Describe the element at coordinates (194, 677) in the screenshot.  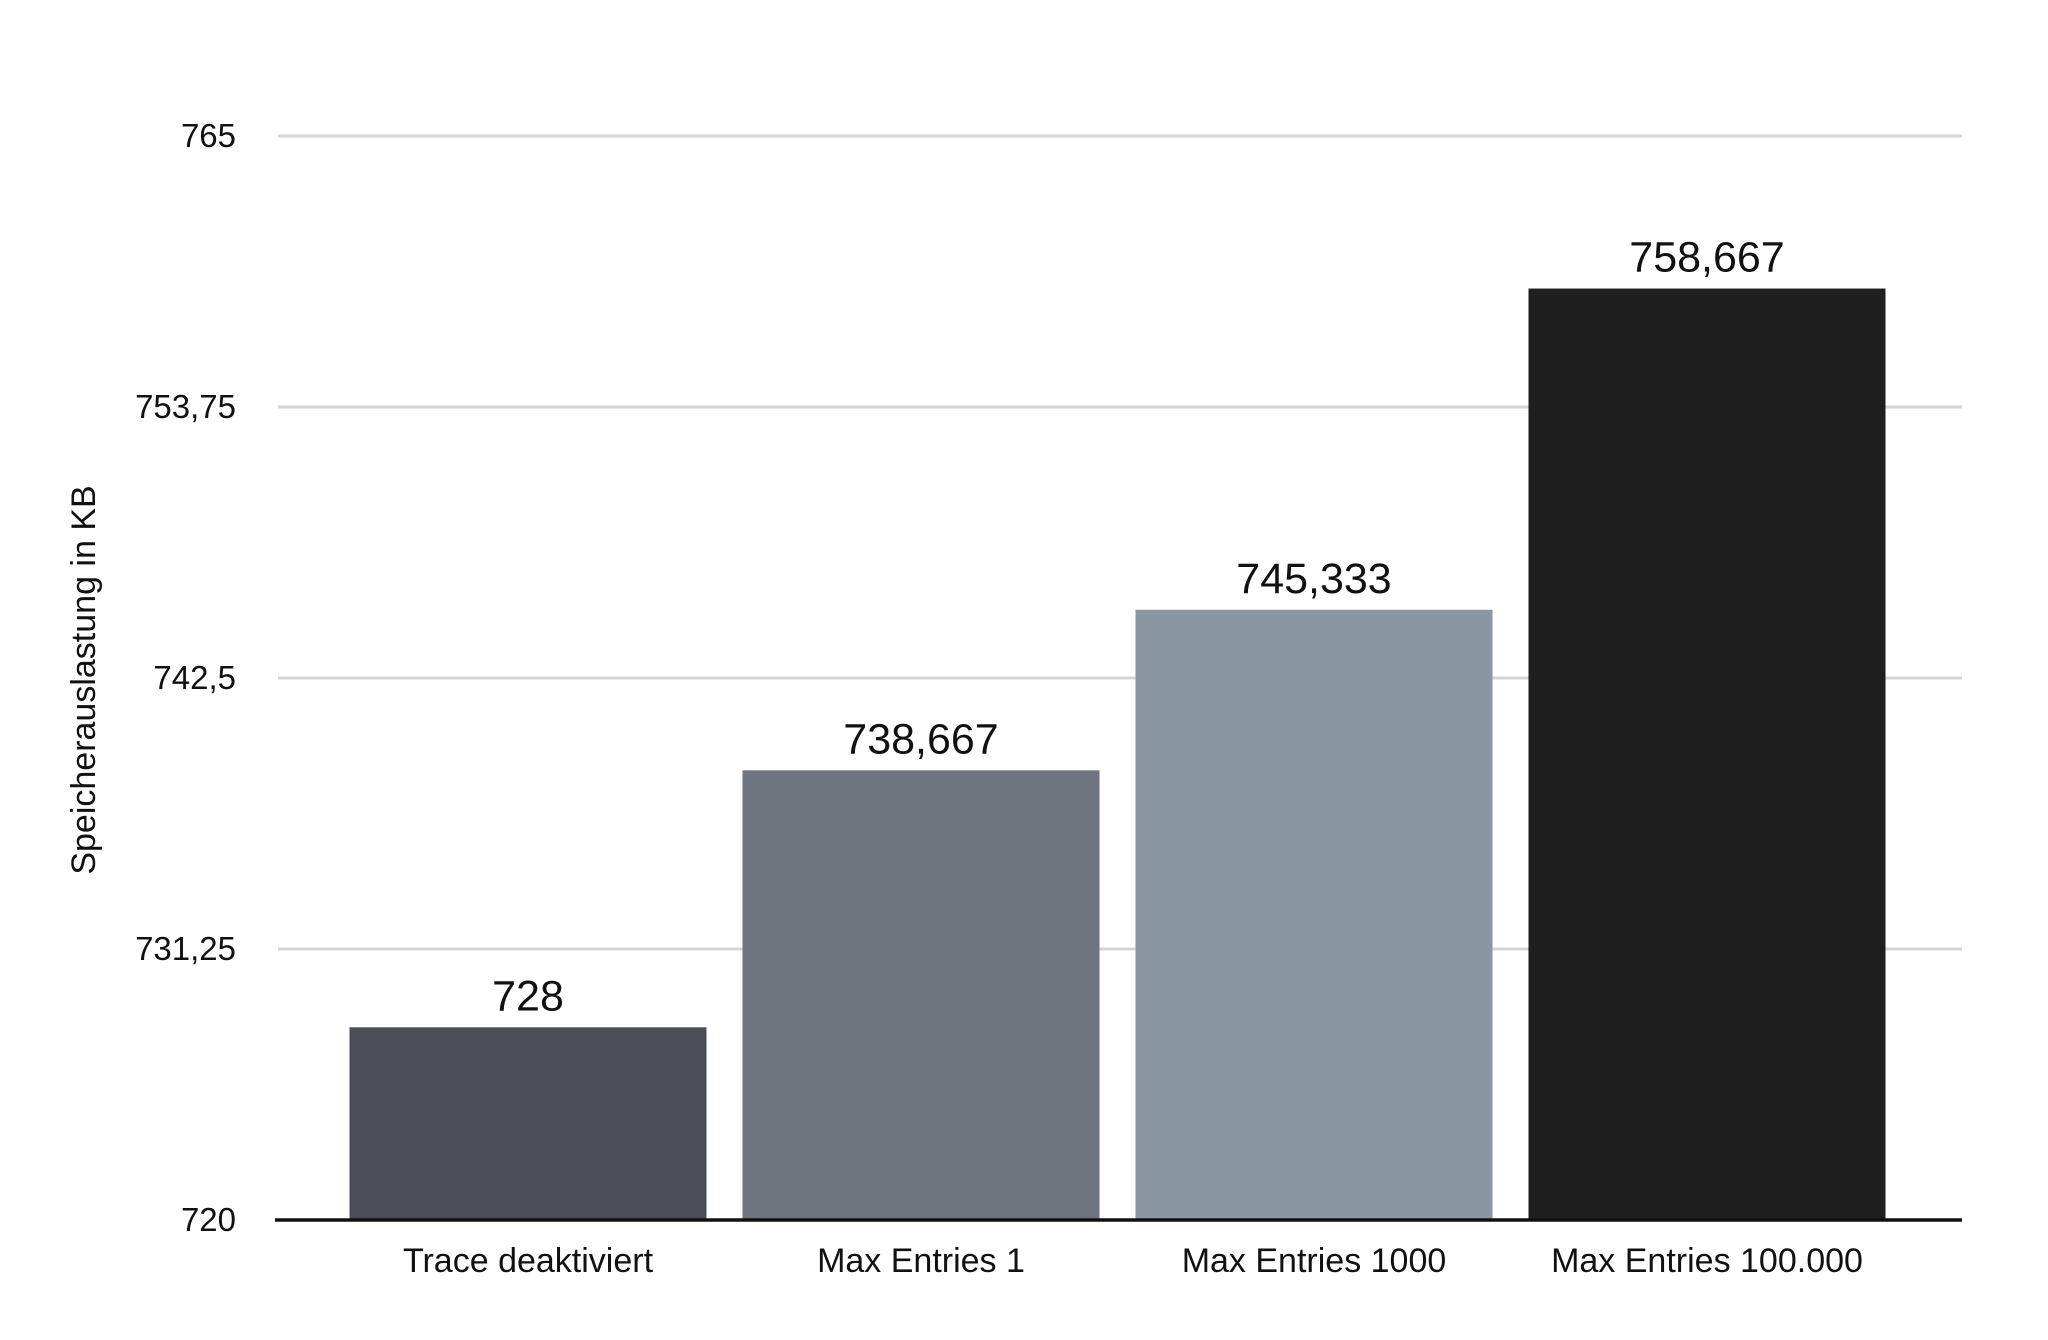
I see `y-tick-label: 742,5` at that location.